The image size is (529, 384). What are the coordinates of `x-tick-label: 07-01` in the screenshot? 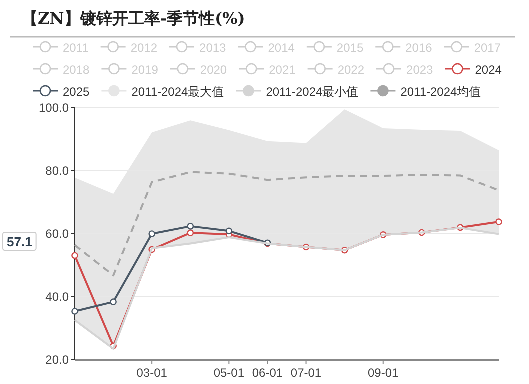 It's located at (306, 373).